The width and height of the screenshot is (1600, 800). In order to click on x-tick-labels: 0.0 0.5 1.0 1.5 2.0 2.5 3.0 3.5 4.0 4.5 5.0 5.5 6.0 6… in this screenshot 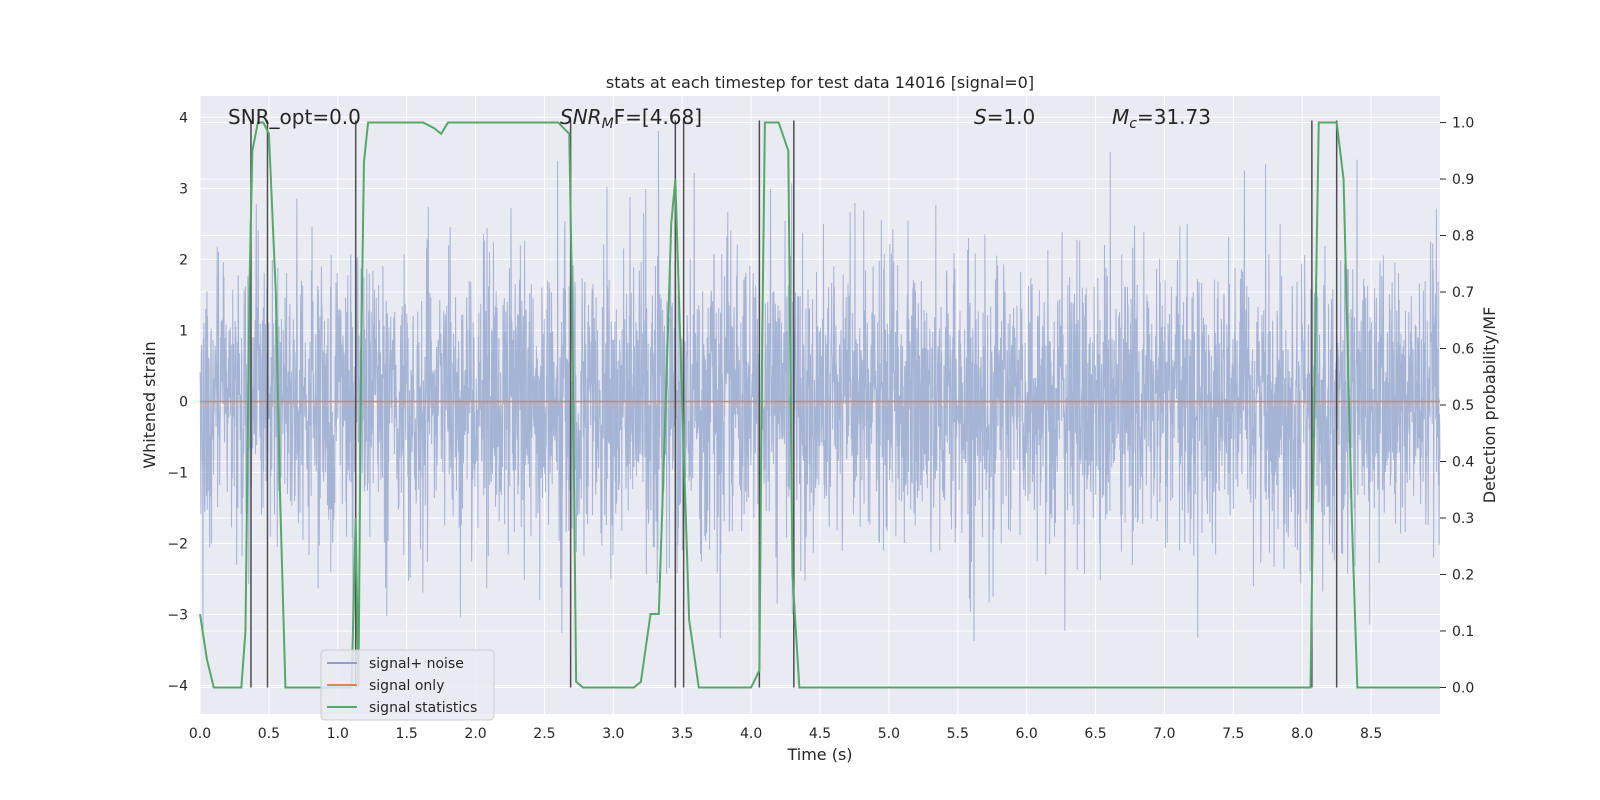, I will do `click(785, 734)`.